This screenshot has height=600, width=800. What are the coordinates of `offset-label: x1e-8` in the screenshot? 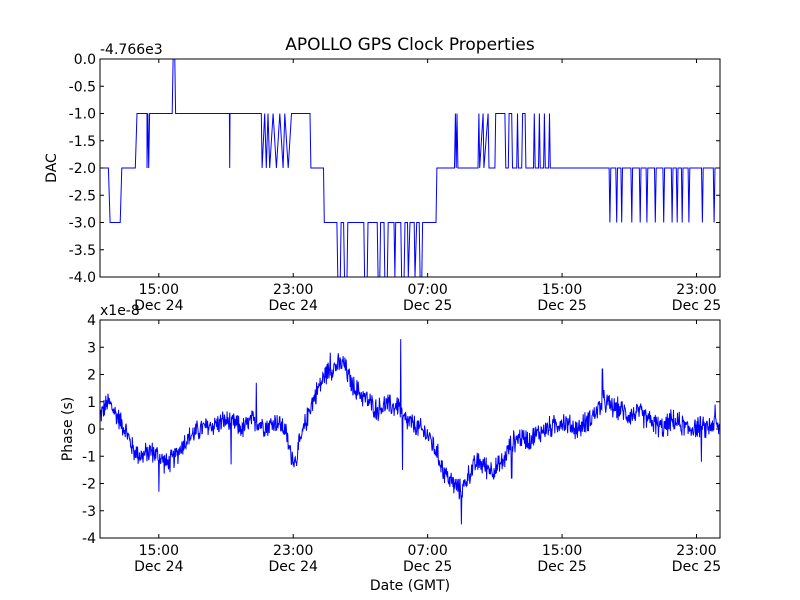 It's located at (120, 311).